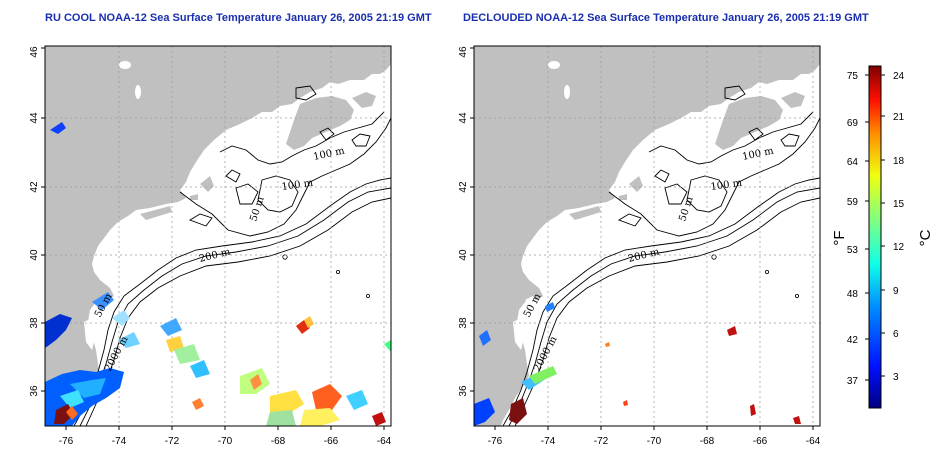  I want to click on right-lon-ticks: -76 -74 -72 -70 -68 -66 -64, so click(654, 436).